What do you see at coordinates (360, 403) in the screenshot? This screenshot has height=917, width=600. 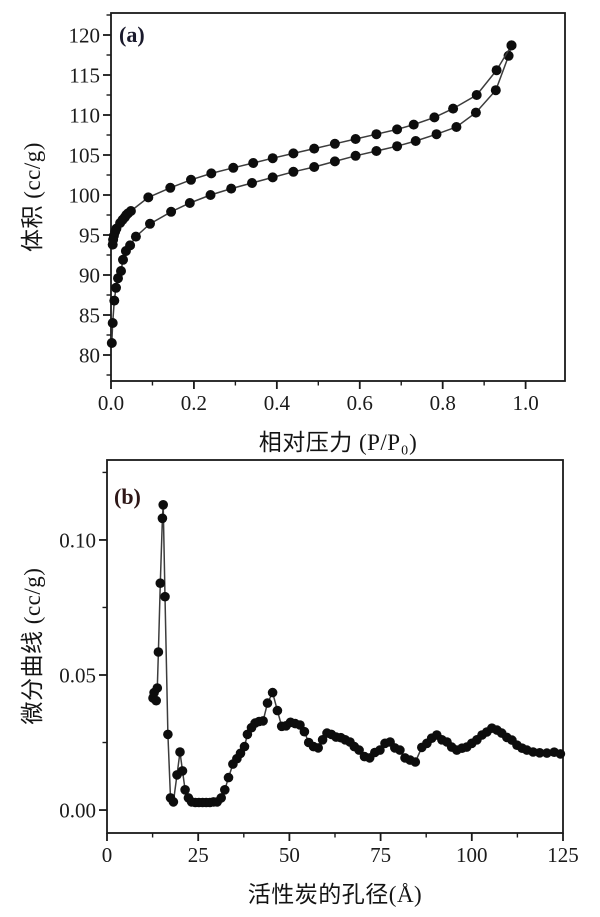 I see `x-tick-label: 0.6` at bounding box center [360, 403].